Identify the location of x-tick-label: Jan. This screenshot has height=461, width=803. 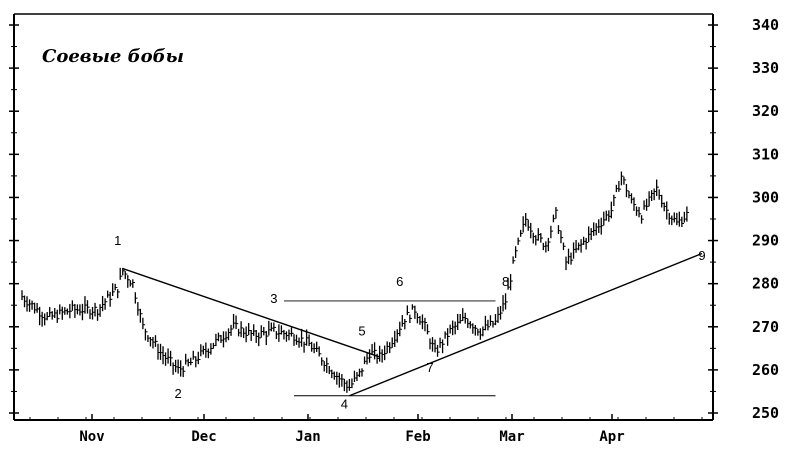
(307, 437).